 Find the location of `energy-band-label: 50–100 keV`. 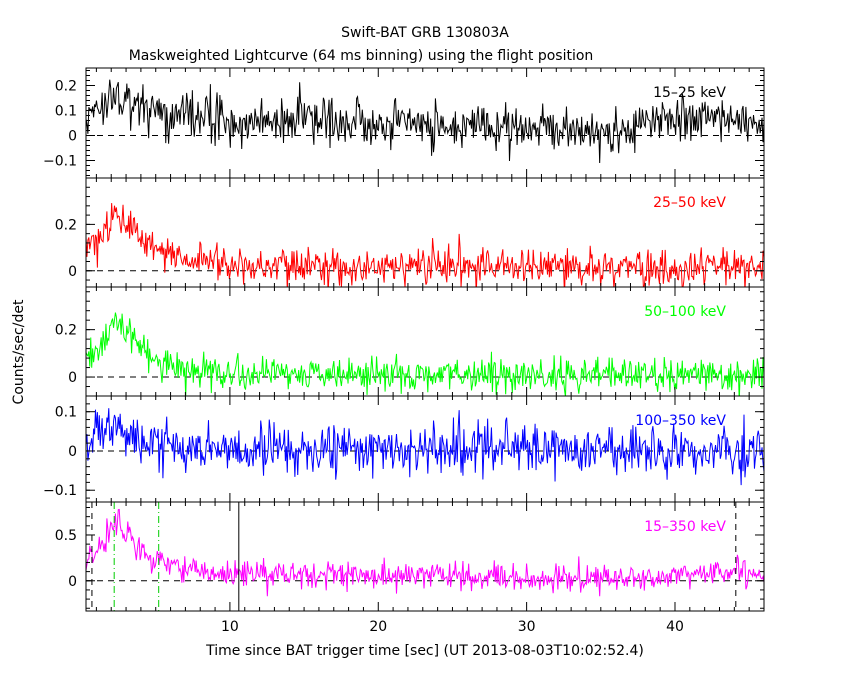

energy-band-label: 50–100 keV is located at coordinates (685, 312).